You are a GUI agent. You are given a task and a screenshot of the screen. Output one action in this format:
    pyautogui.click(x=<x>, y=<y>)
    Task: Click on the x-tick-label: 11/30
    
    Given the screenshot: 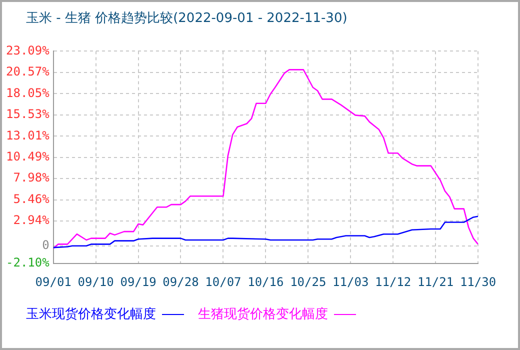 What is the action you would take?
    pyautogui.click(x=478, y=281)
    